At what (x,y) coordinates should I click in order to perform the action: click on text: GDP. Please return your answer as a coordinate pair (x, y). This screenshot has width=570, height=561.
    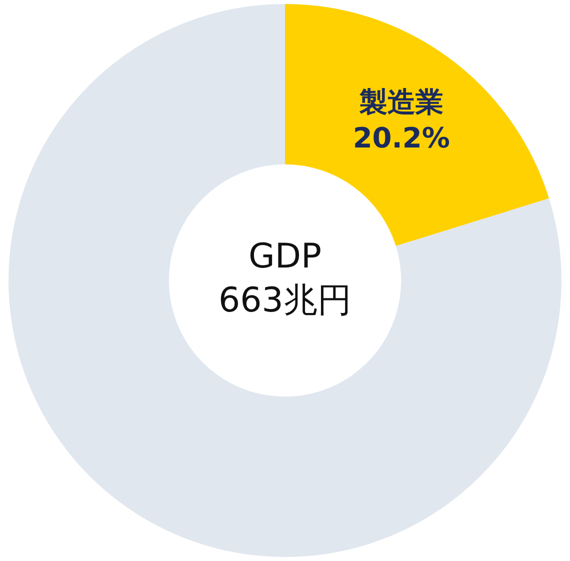
    Looking at the image, I should click on (285, 256).